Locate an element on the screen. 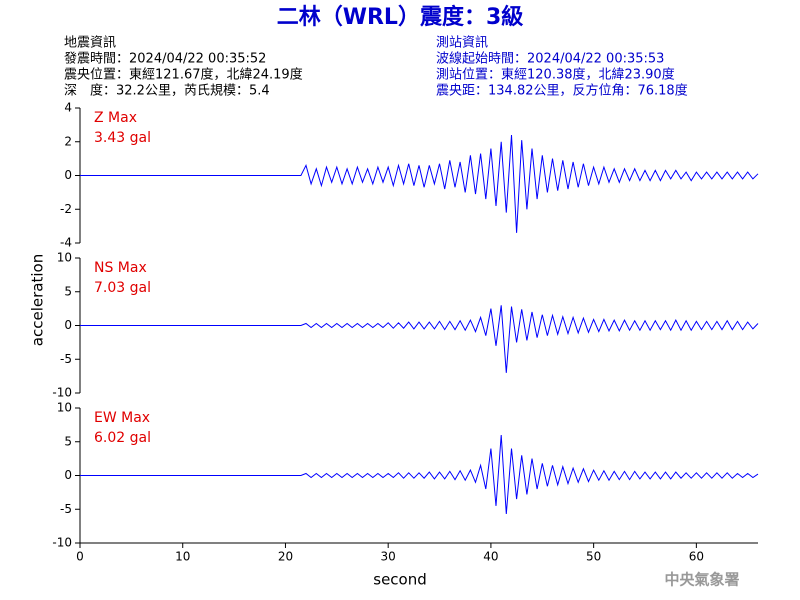  station-line: 波線起始時間：2024/04/22 00:35:53 is located at coordinates (550, 59).